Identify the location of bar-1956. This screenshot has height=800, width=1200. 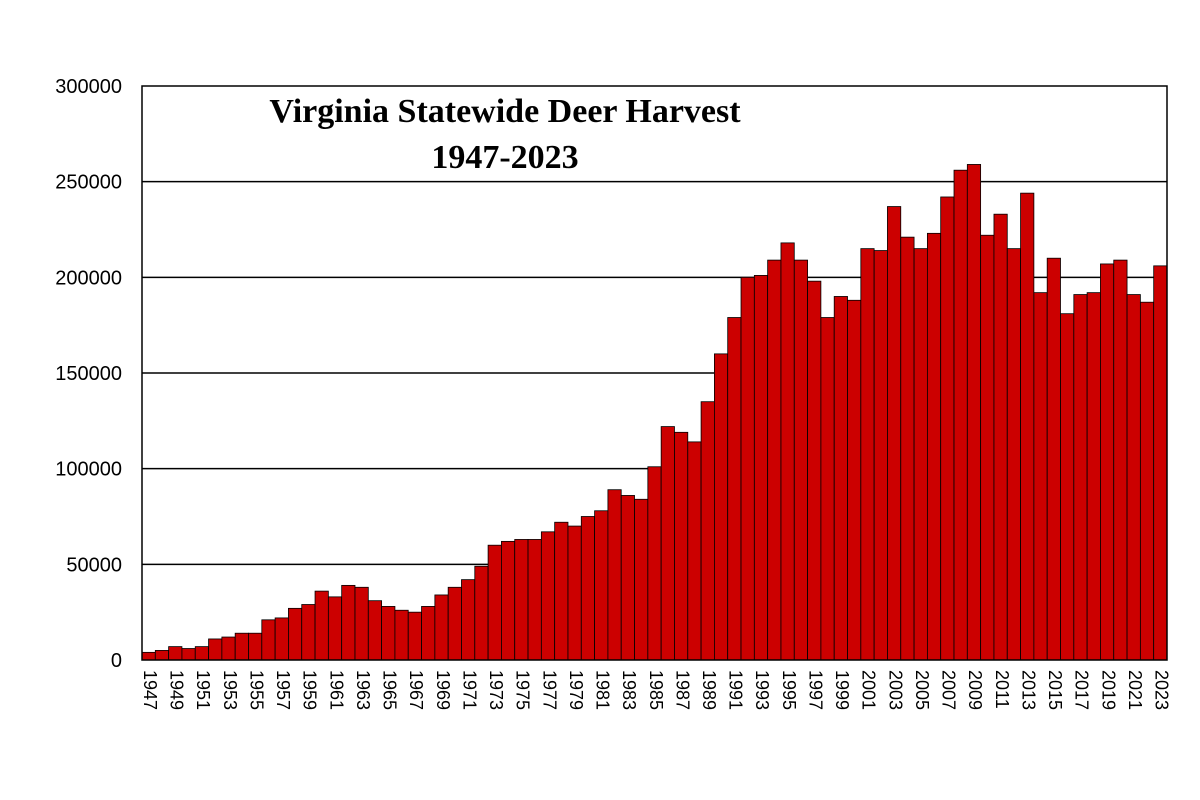
(268, 640).